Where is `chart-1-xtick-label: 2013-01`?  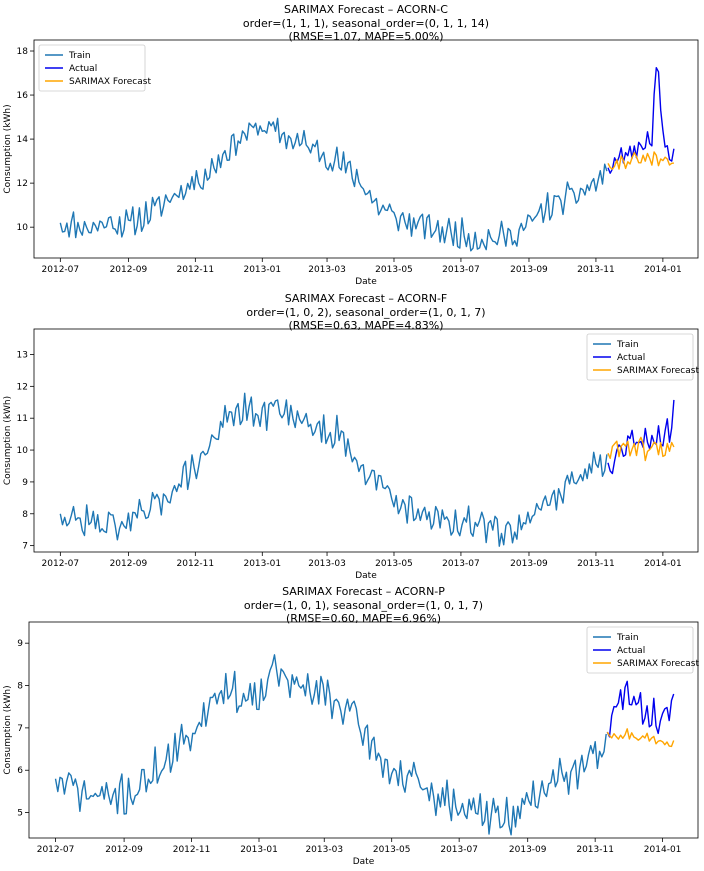 chart-1-xtick-label: 2013-01 is located at coordinates (262, 270).